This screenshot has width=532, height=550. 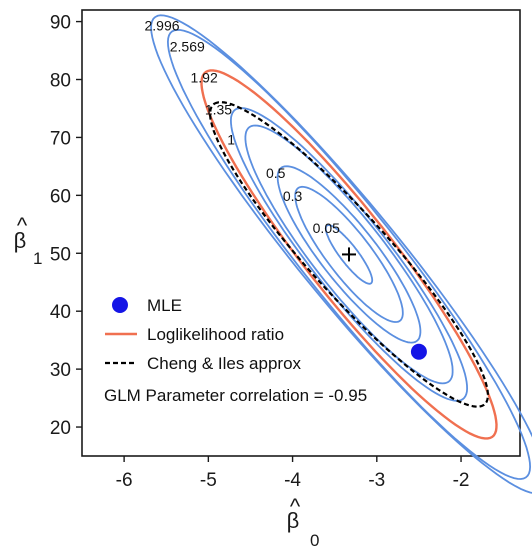 What do you see at coordinates (326, 228) in the screenshot?
I see `contour-label-0-05: 0.05` at bounding box center [326, 228].